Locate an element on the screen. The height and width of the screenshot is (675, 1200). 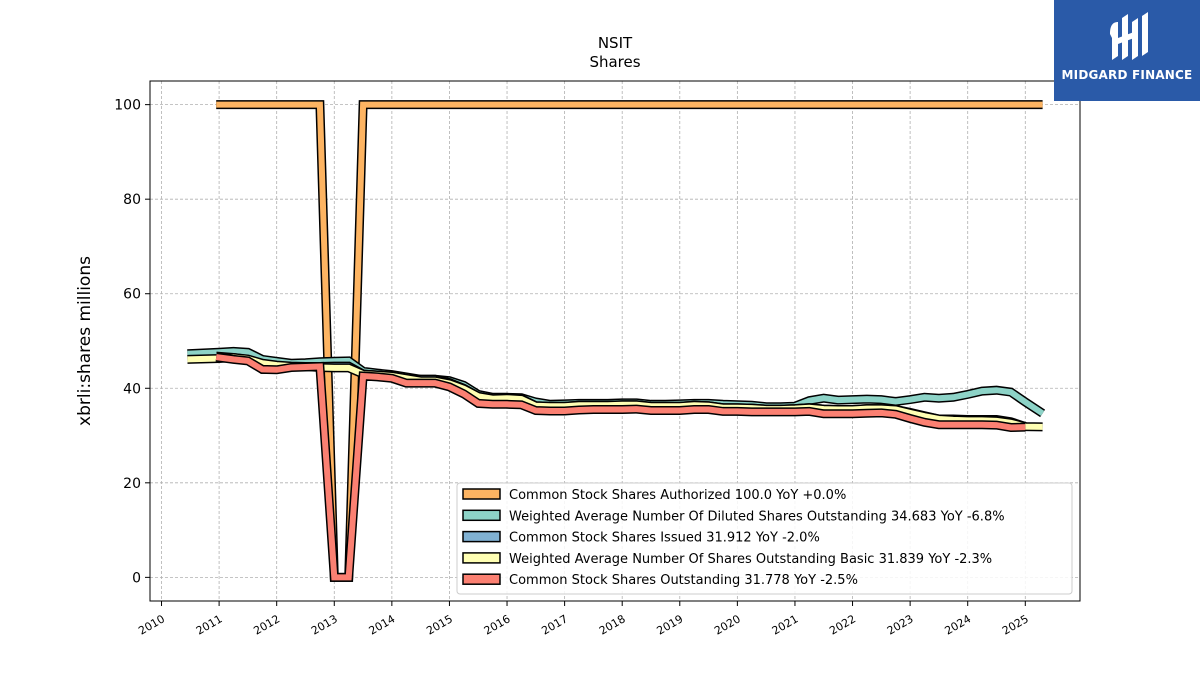
series-line is located at coordinates (615, 392).